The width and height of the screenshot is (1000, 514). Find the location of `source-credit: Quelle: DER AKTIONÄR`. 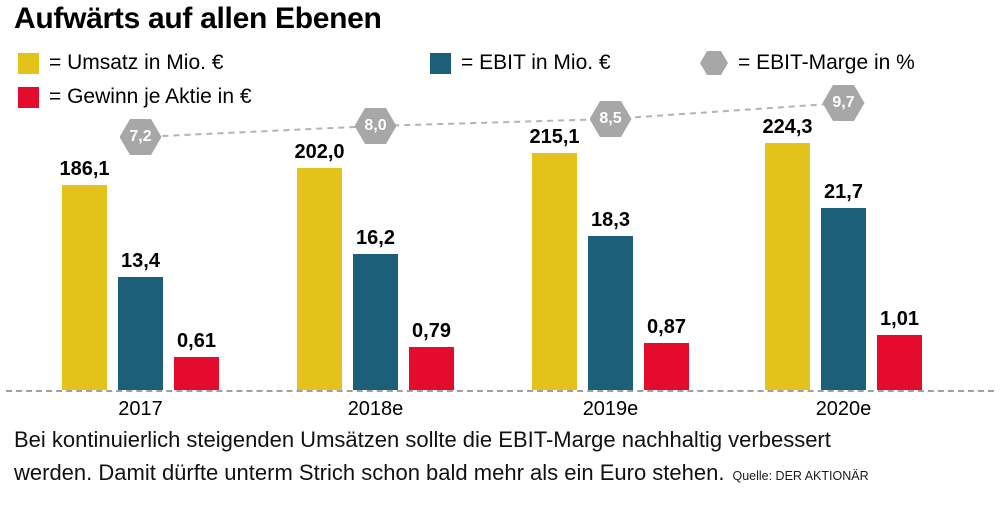

source-credit: Quelle: DER AKTIONÄR is located at coordinates (800, 476).